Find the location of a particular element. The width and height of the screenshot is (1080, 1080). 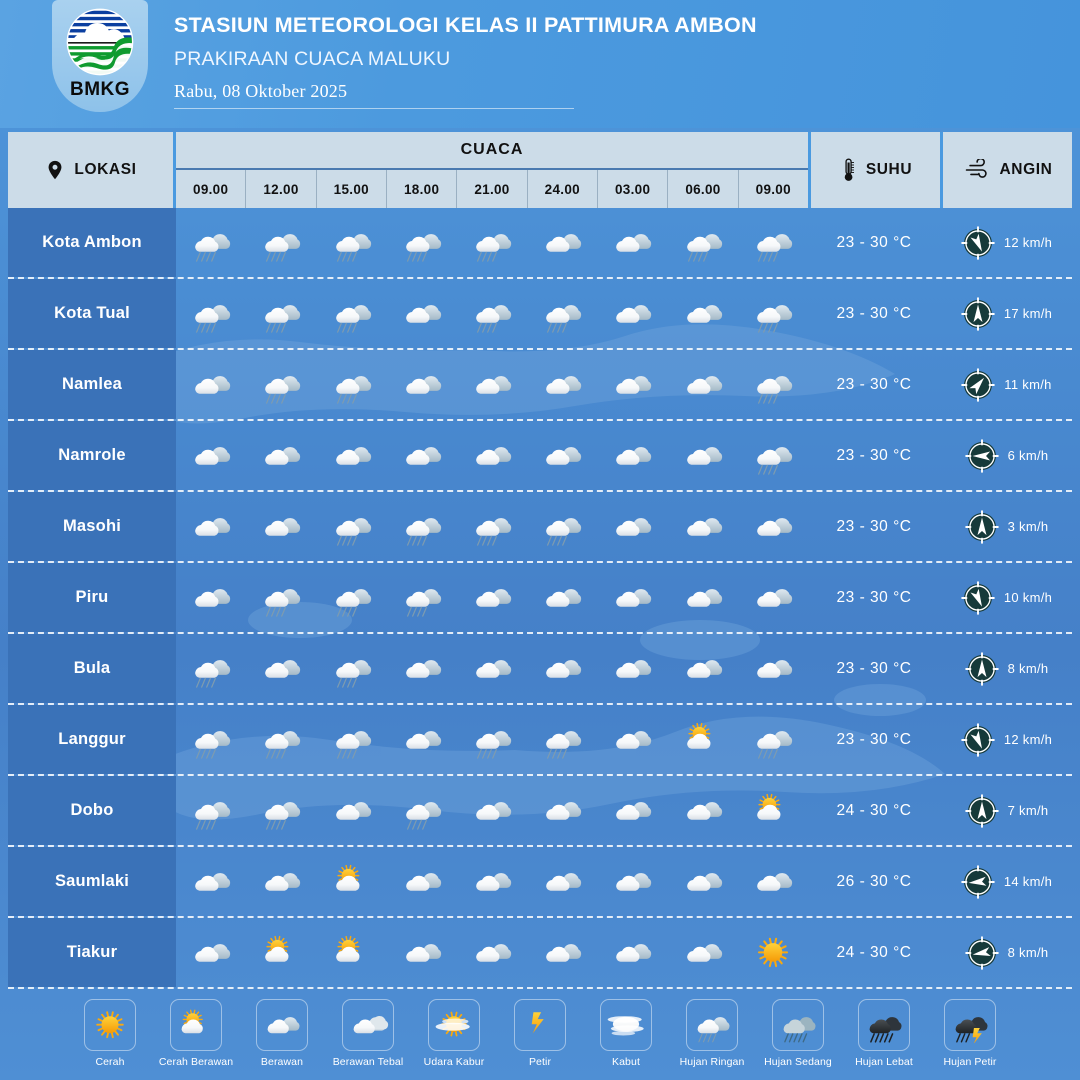

wind-cell: 11 km/h is located at coordinates (1006, 384).